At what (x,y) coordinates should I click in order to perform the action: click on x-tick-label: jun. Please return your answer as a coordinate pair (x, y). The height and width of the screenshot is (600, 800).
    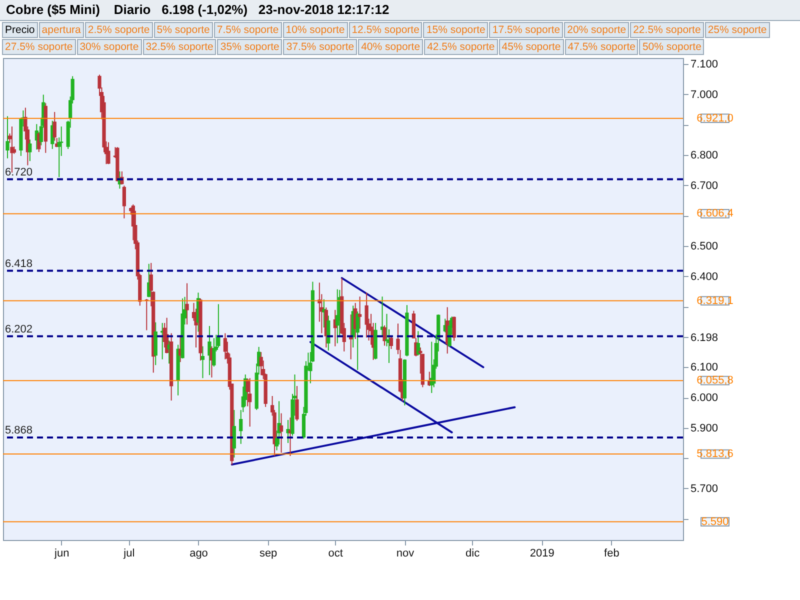
    Looking at the image, I should click on (62, 554).